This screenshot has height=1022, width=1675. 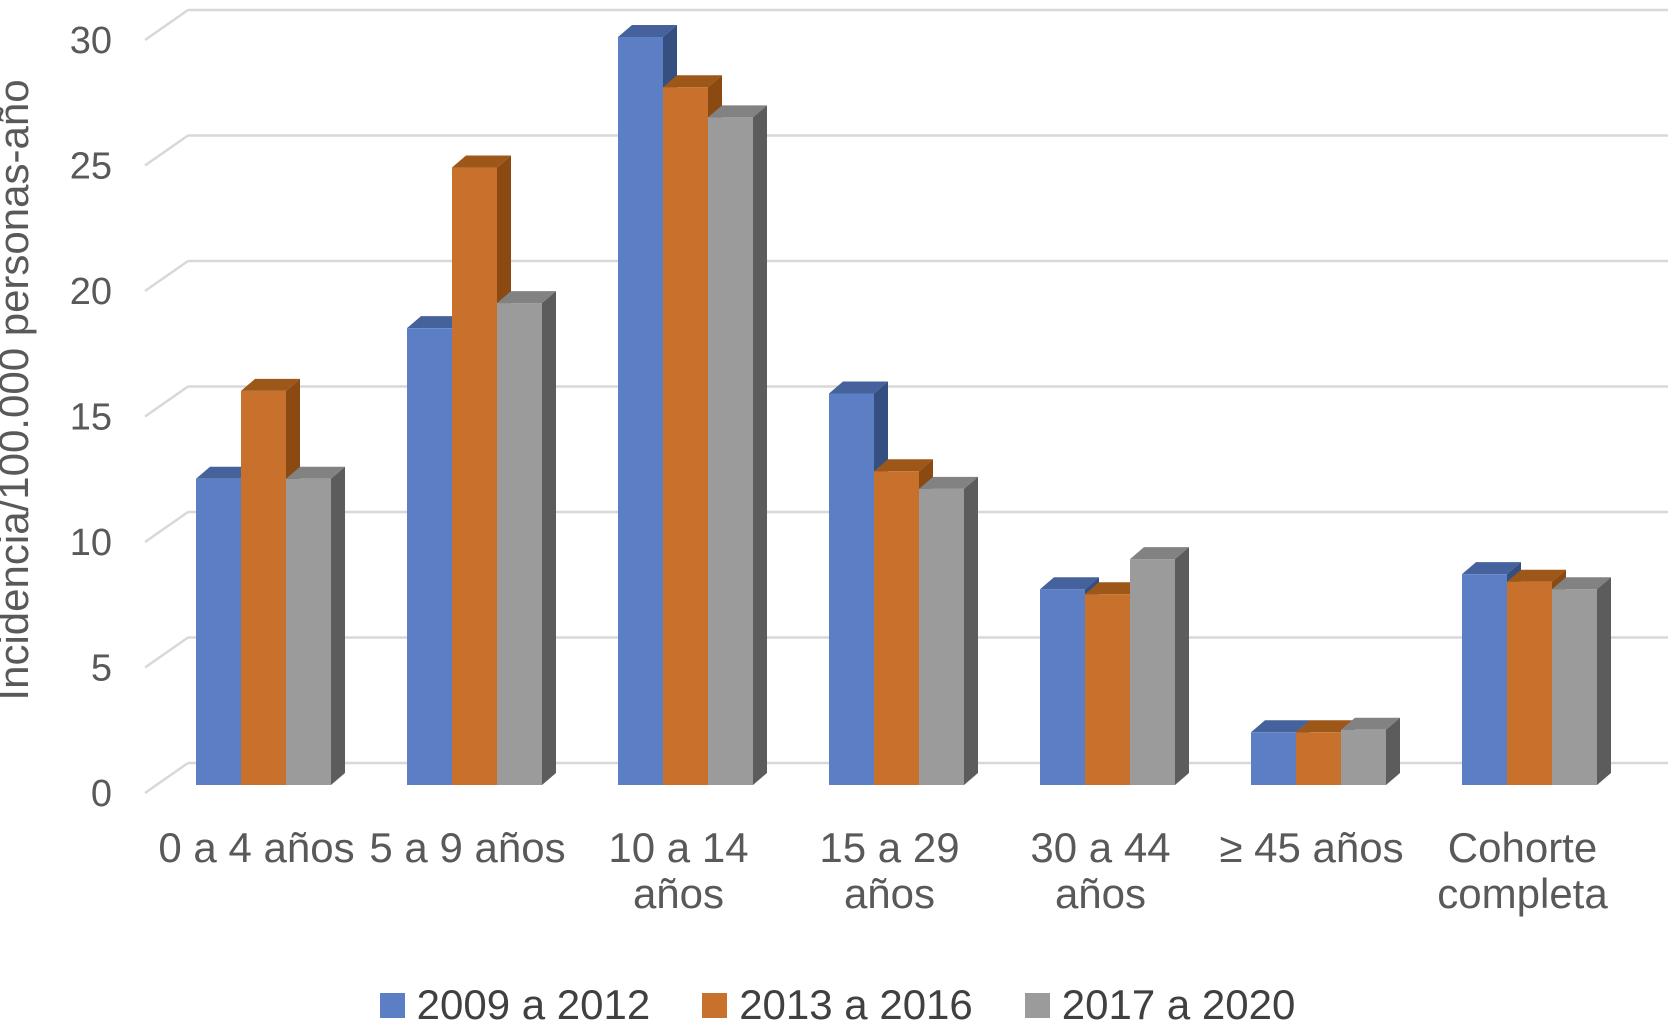 I want to click on bar-2017-a-2020-cat0, so click(x=315, y=625).